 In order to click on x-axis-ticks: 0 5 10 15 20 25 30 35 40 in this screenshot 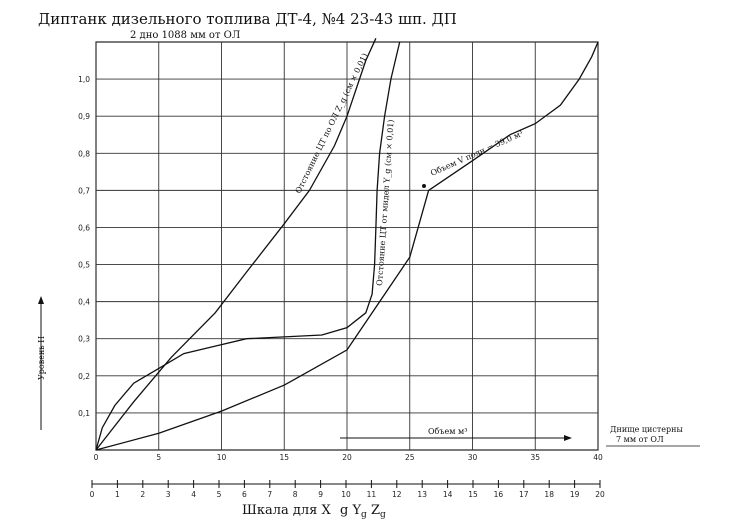, I will do `click(348, 457)`.